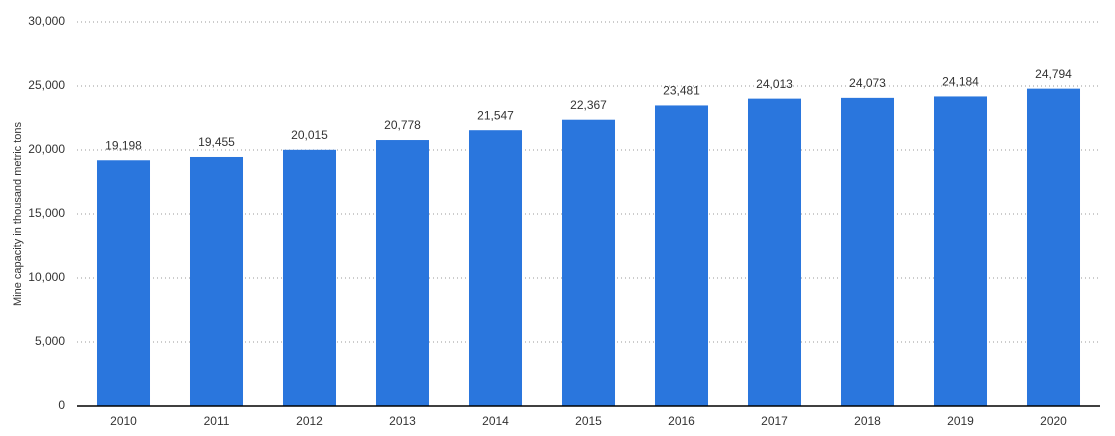  I want to click on value-label: 20,778, so click(402, 125).